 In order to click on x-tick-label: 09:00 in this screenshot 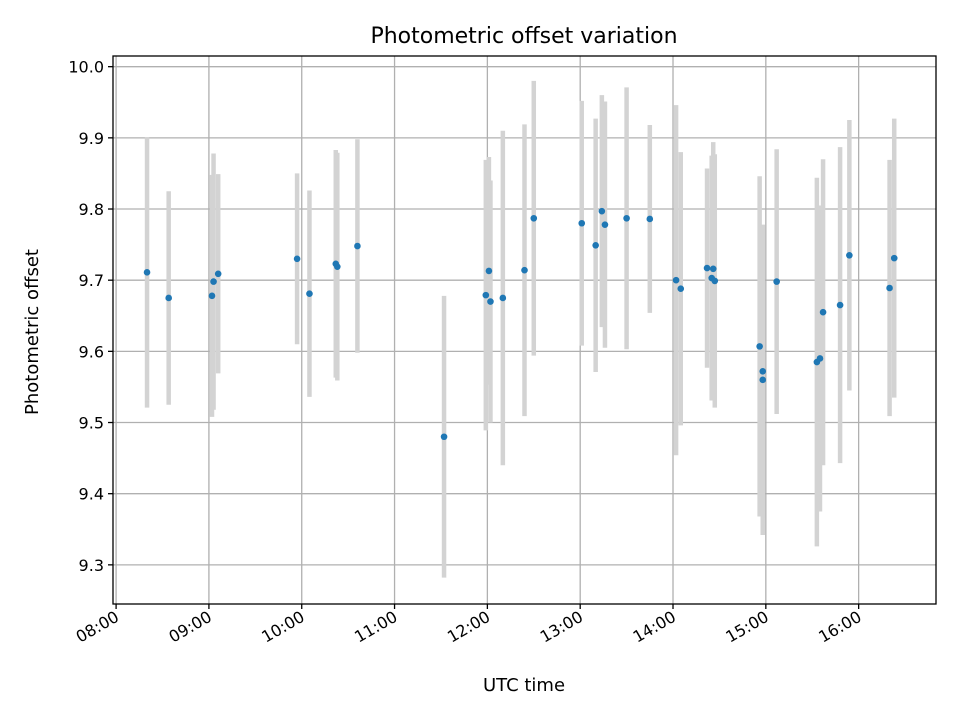, I will do `click(189, 627)`.